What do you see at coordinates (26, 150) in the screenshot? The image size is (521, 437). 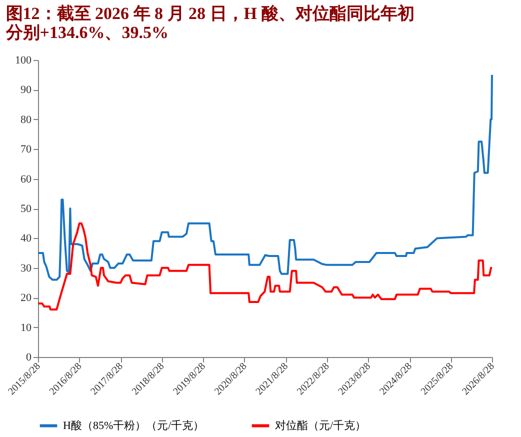 I see `y-tick-label: 70` at bounding box center [26, 150].